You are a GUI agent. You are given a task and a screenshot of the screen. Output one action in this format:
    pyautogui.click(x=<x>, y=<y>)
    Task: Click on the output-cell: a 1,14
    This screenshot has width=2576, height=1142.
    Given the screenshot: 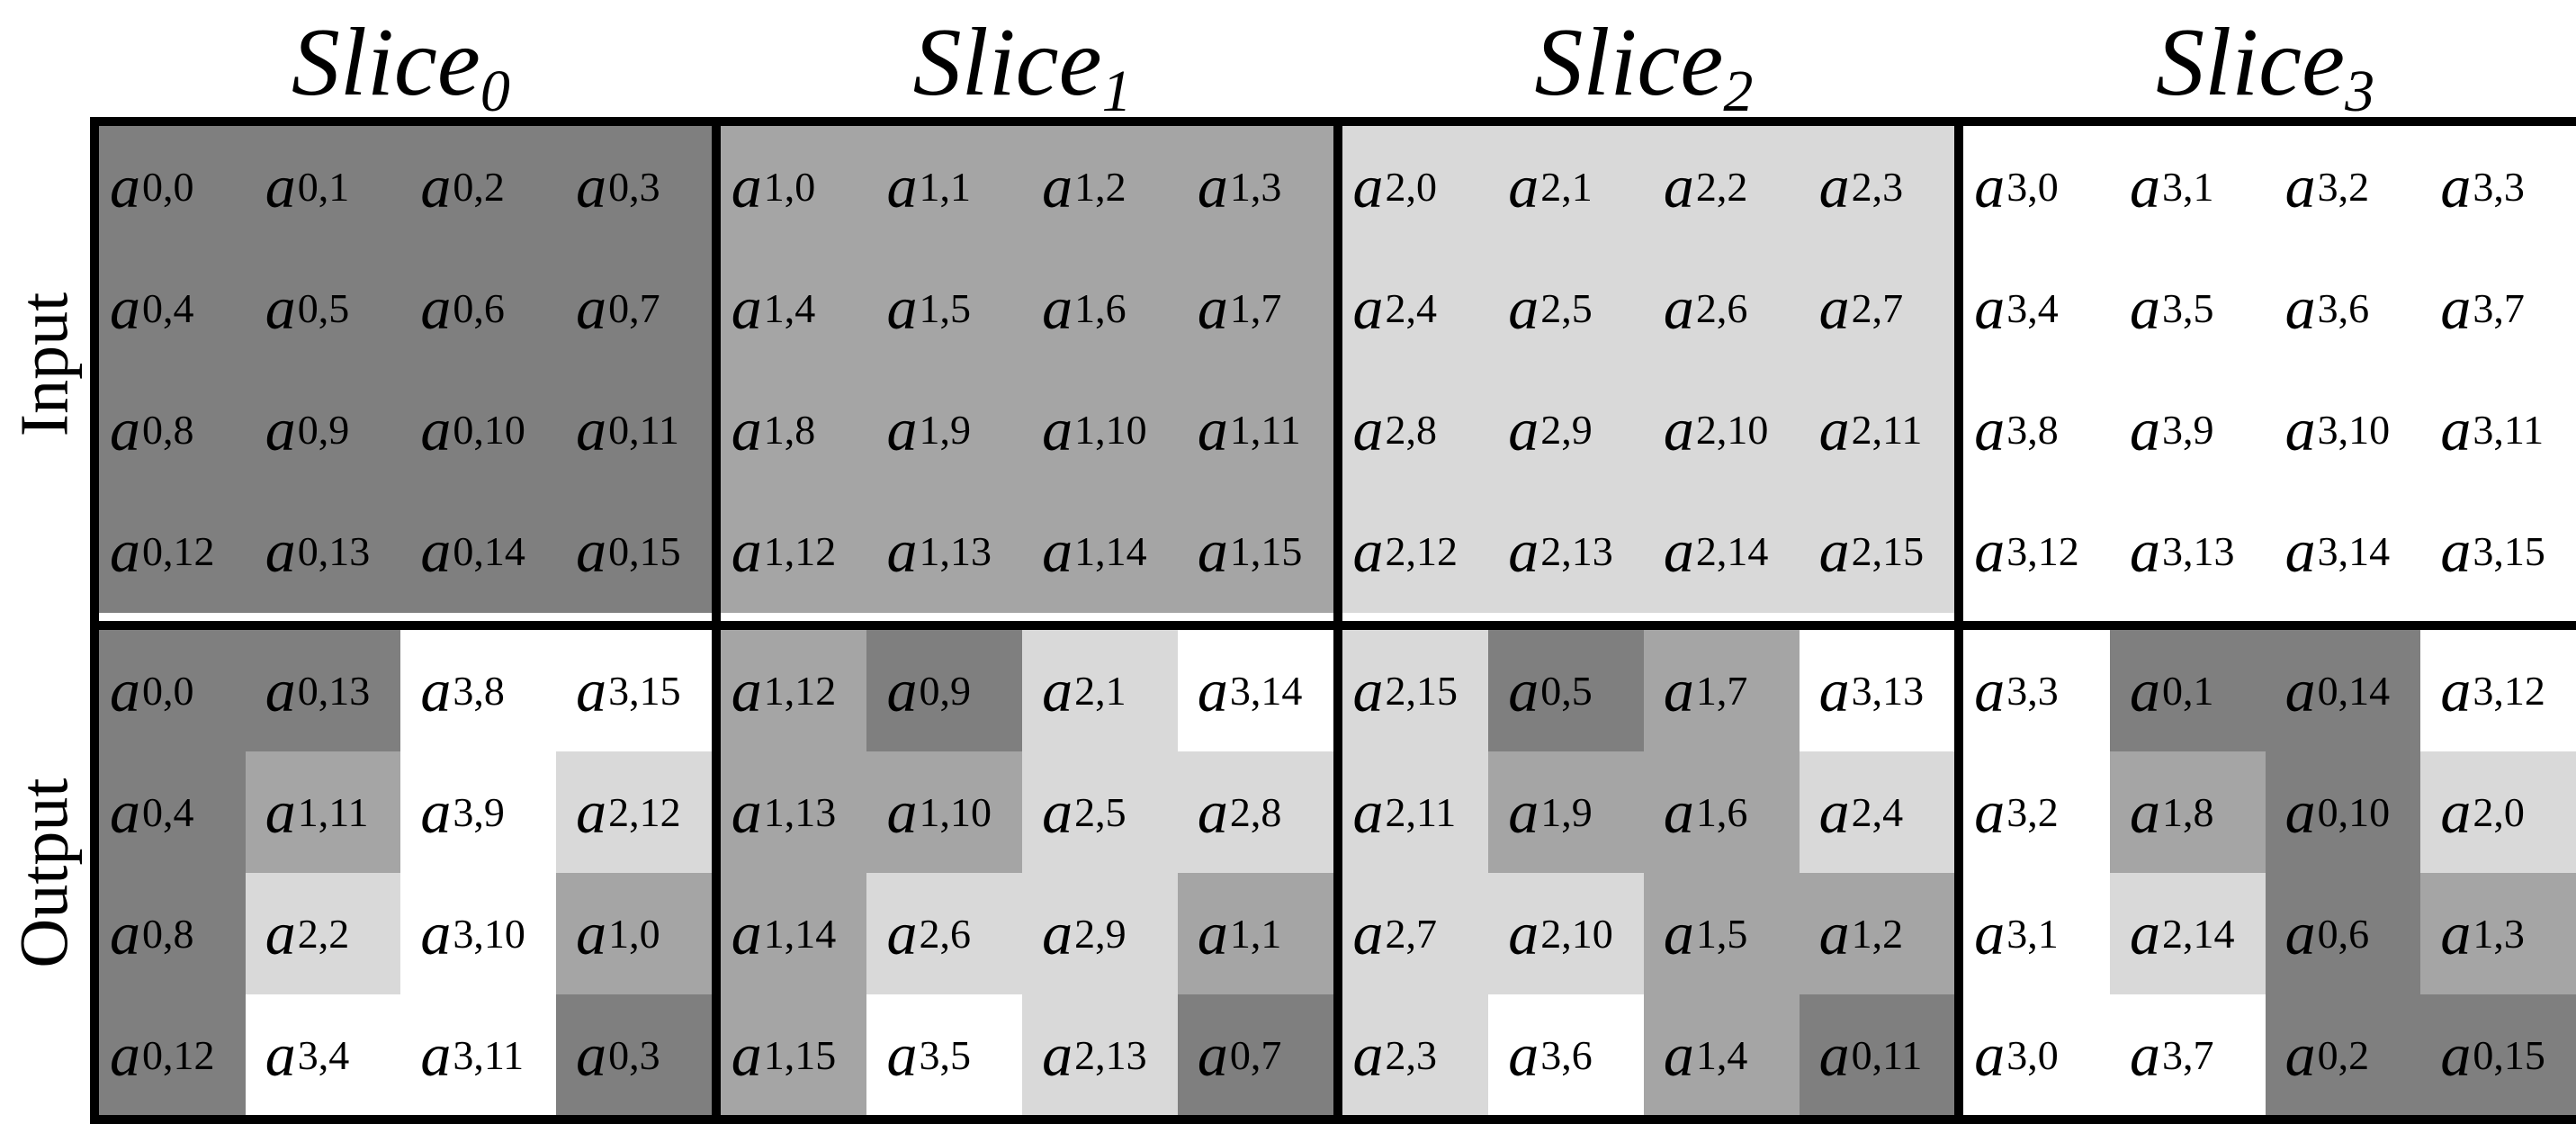 What is the action you would take?
    pyautogui.click(x=789, y=934)
    